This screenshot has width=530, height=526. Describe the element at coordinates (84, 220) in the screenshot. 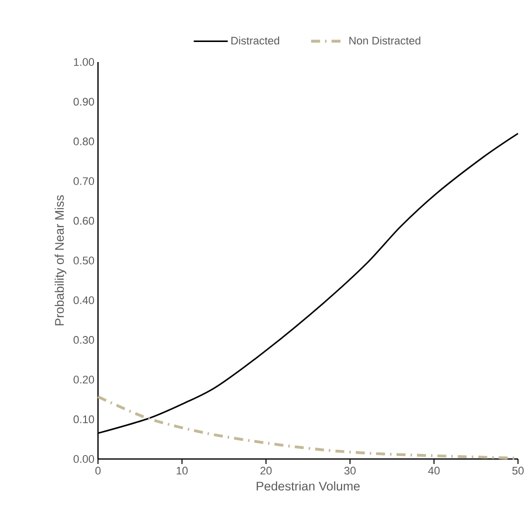

I see `y-tick-label: 0.60` at that location.